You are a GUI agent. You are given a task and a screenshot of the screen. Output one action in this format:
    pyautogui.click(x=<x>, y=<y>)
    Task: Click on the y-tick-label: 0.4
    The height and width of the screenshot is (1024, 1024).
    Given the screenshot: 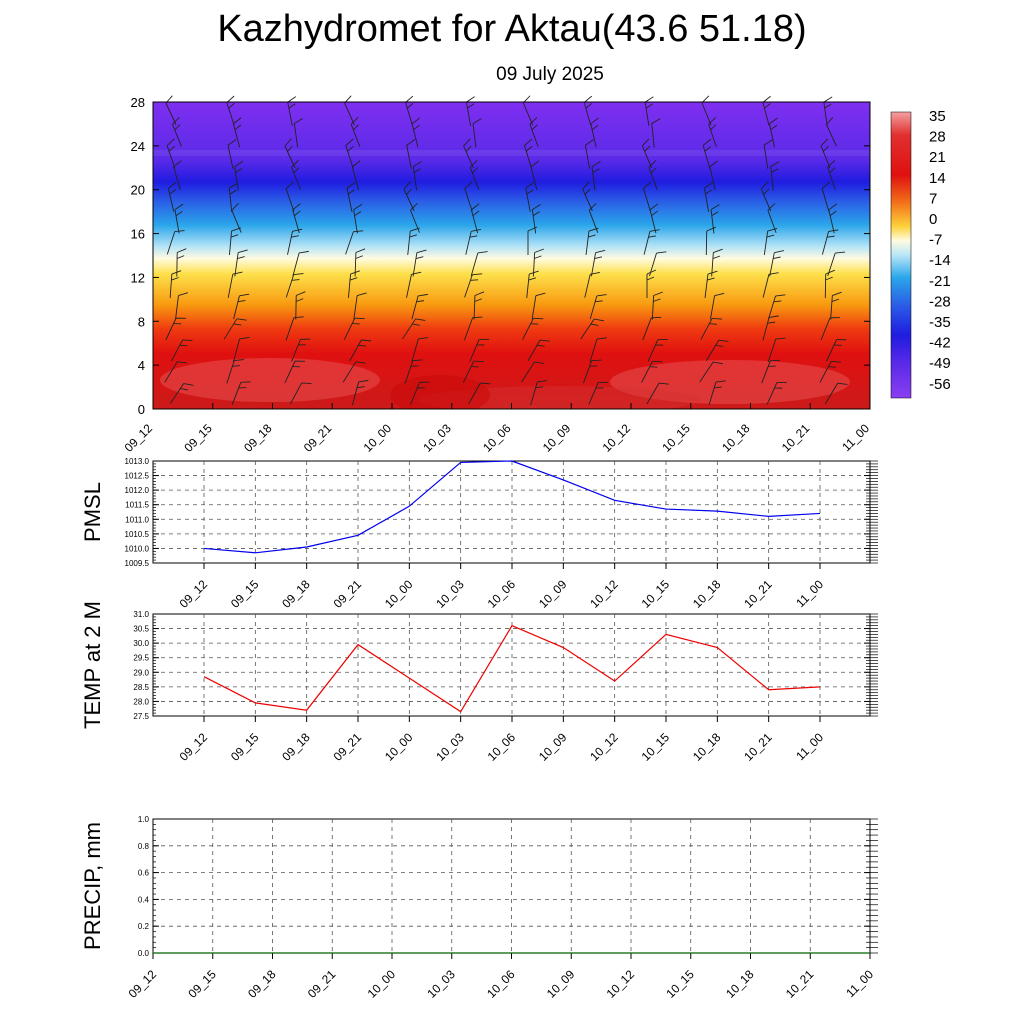 What is the action you would take?
    pyautogui.click(x=144, y=899)
    